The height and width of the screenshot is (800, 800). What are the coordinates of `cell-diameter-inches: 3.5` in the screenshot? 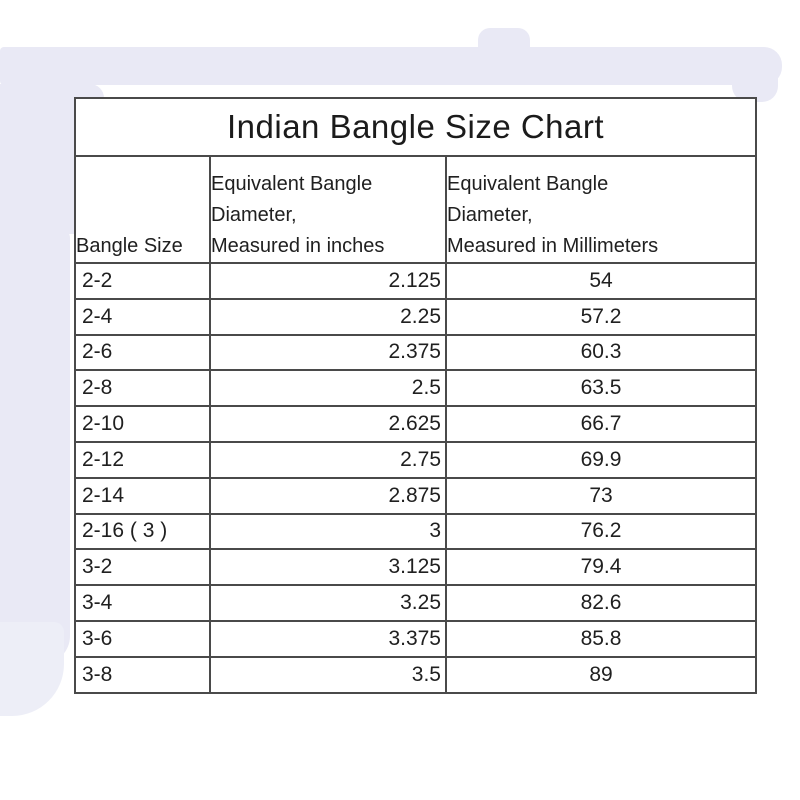 It's located at (328, 674).